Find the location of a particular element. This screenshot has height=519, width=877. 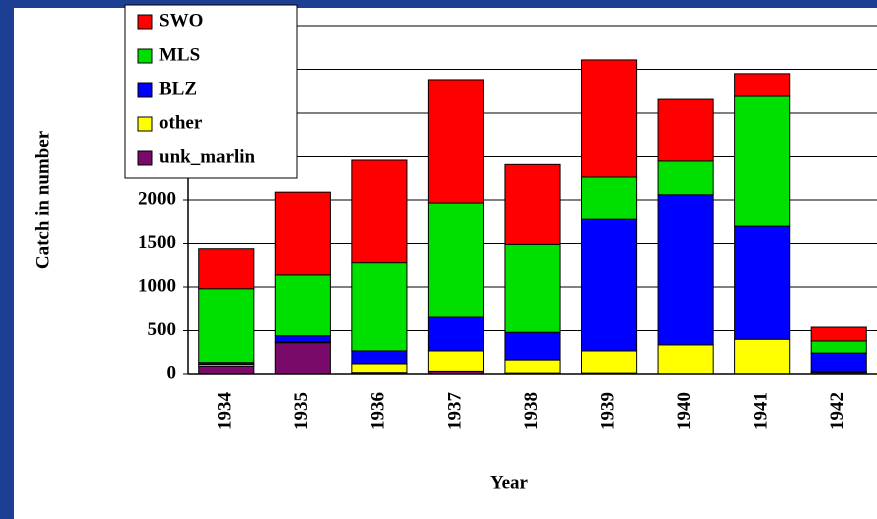

x-tick-label: 1934 is located at coordinates (225, 411).